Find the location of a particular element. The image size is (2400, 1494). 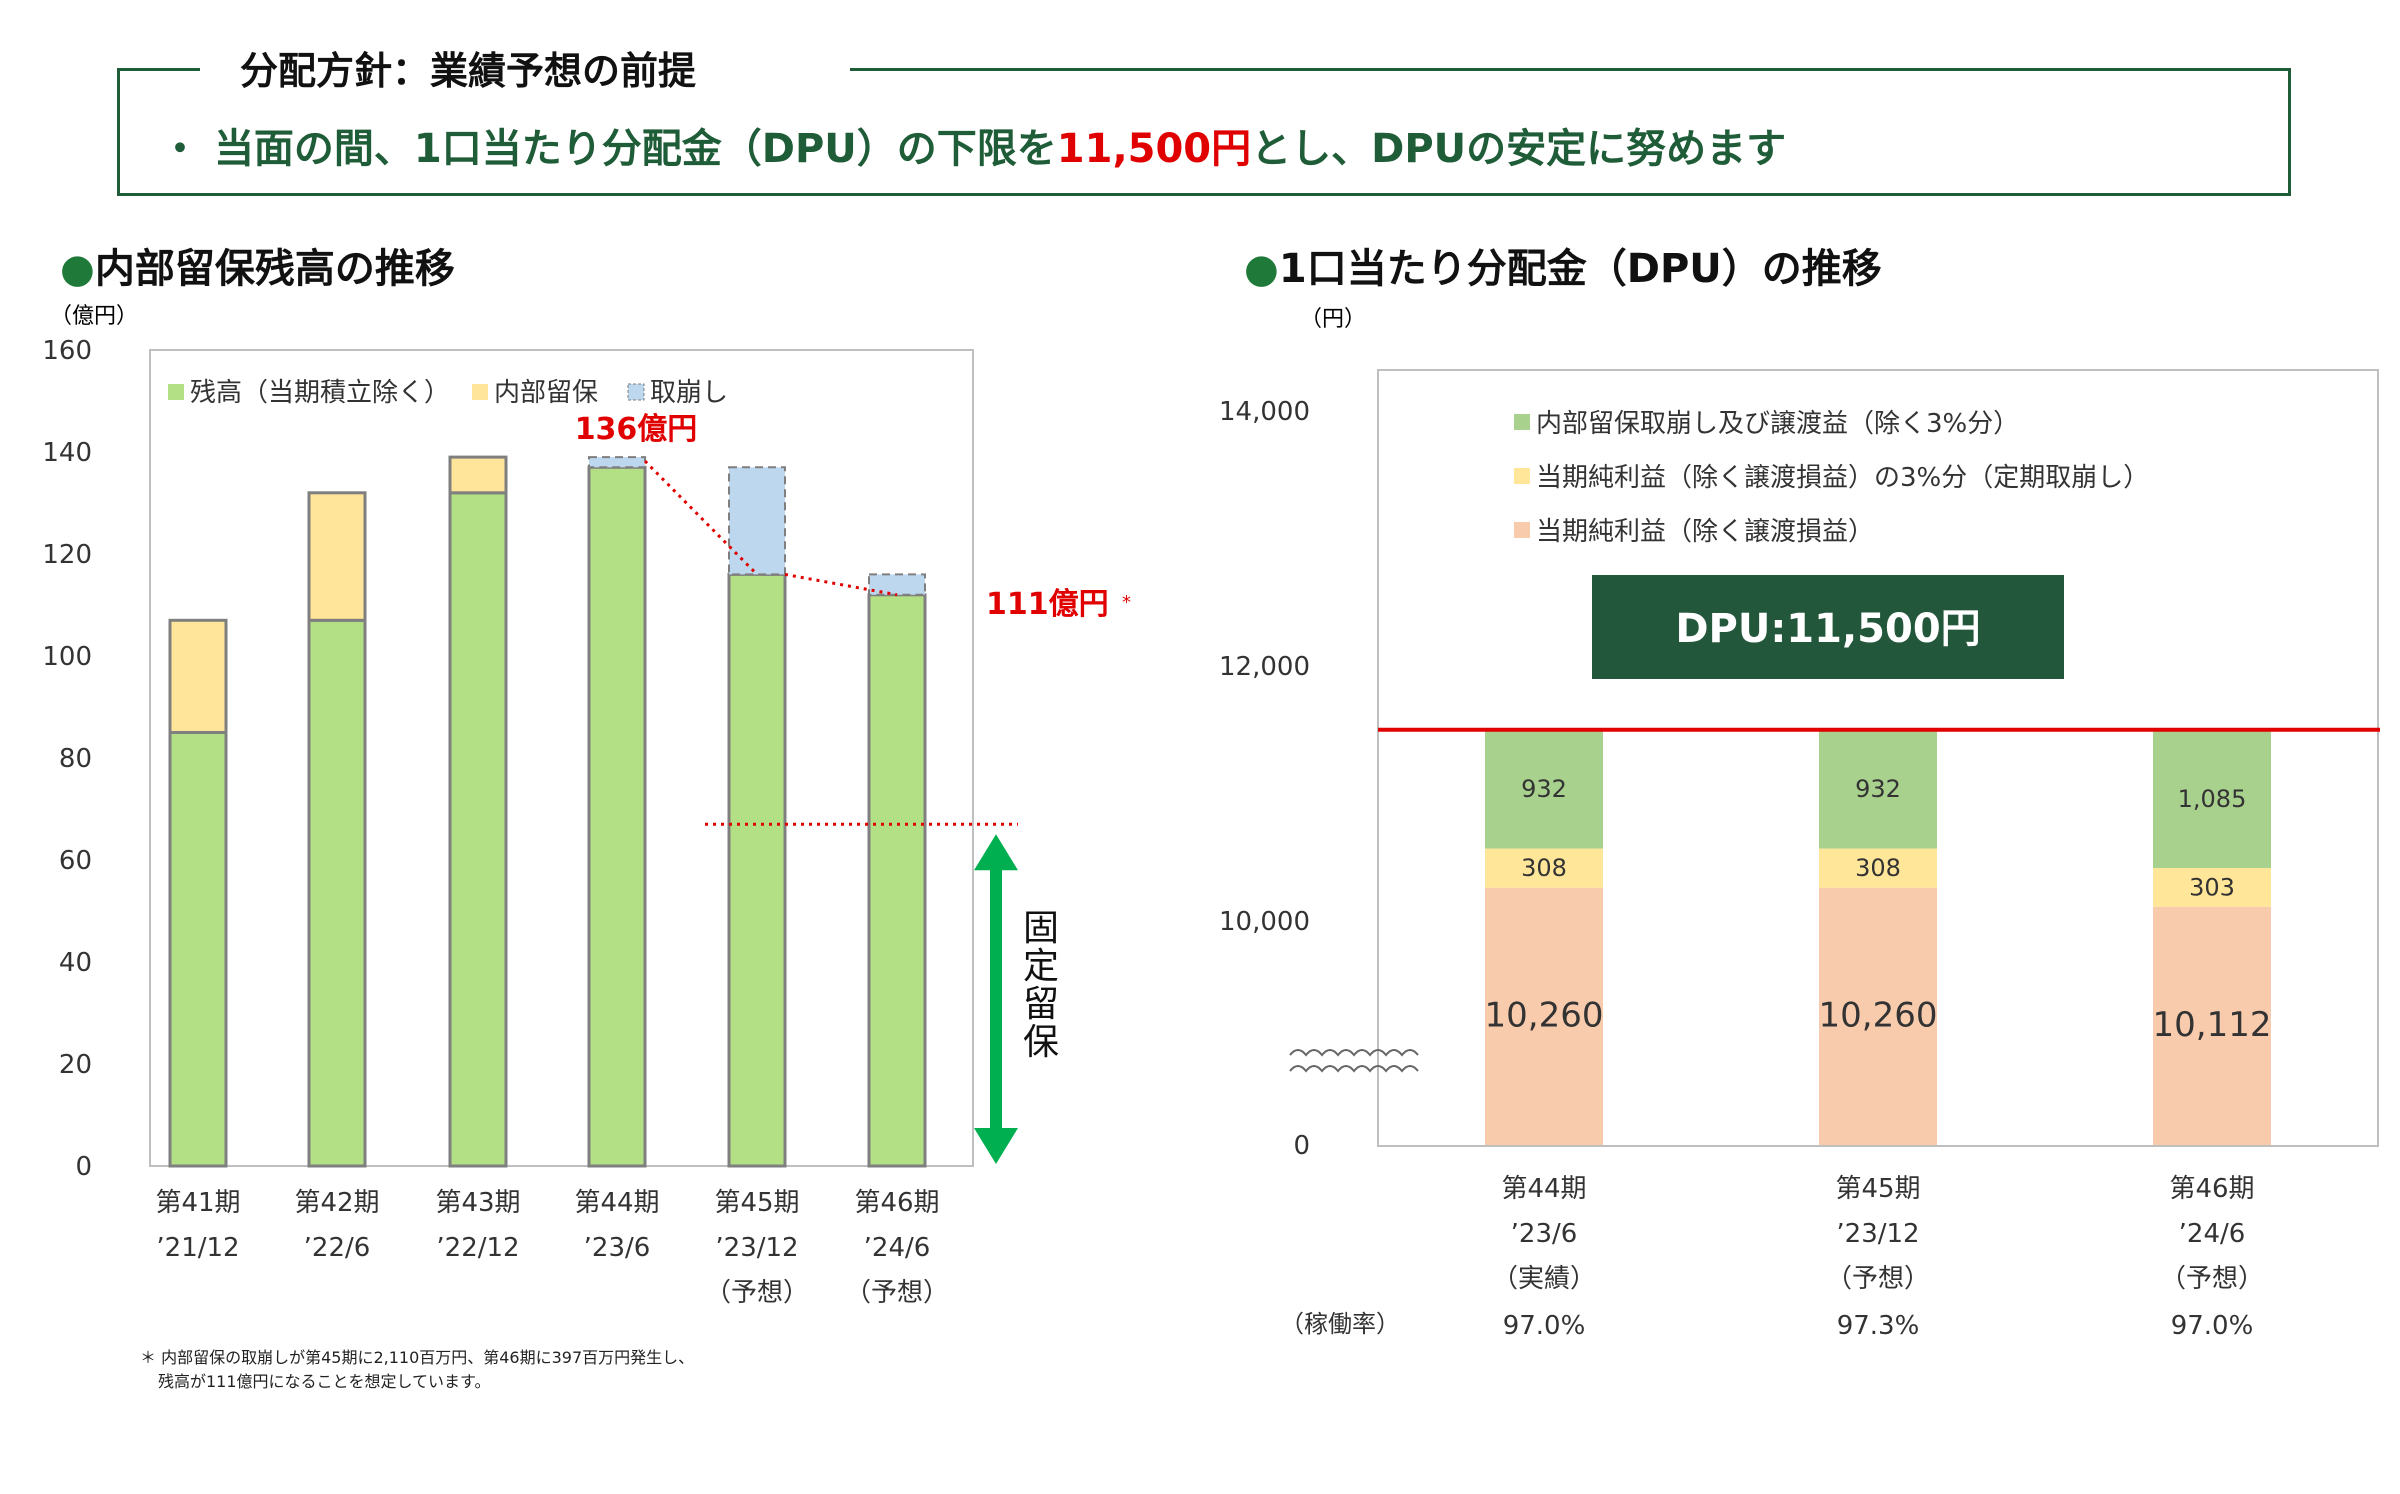

left-section-title-text: 内部留保残高の推移 is located at coordinates (274, 269).